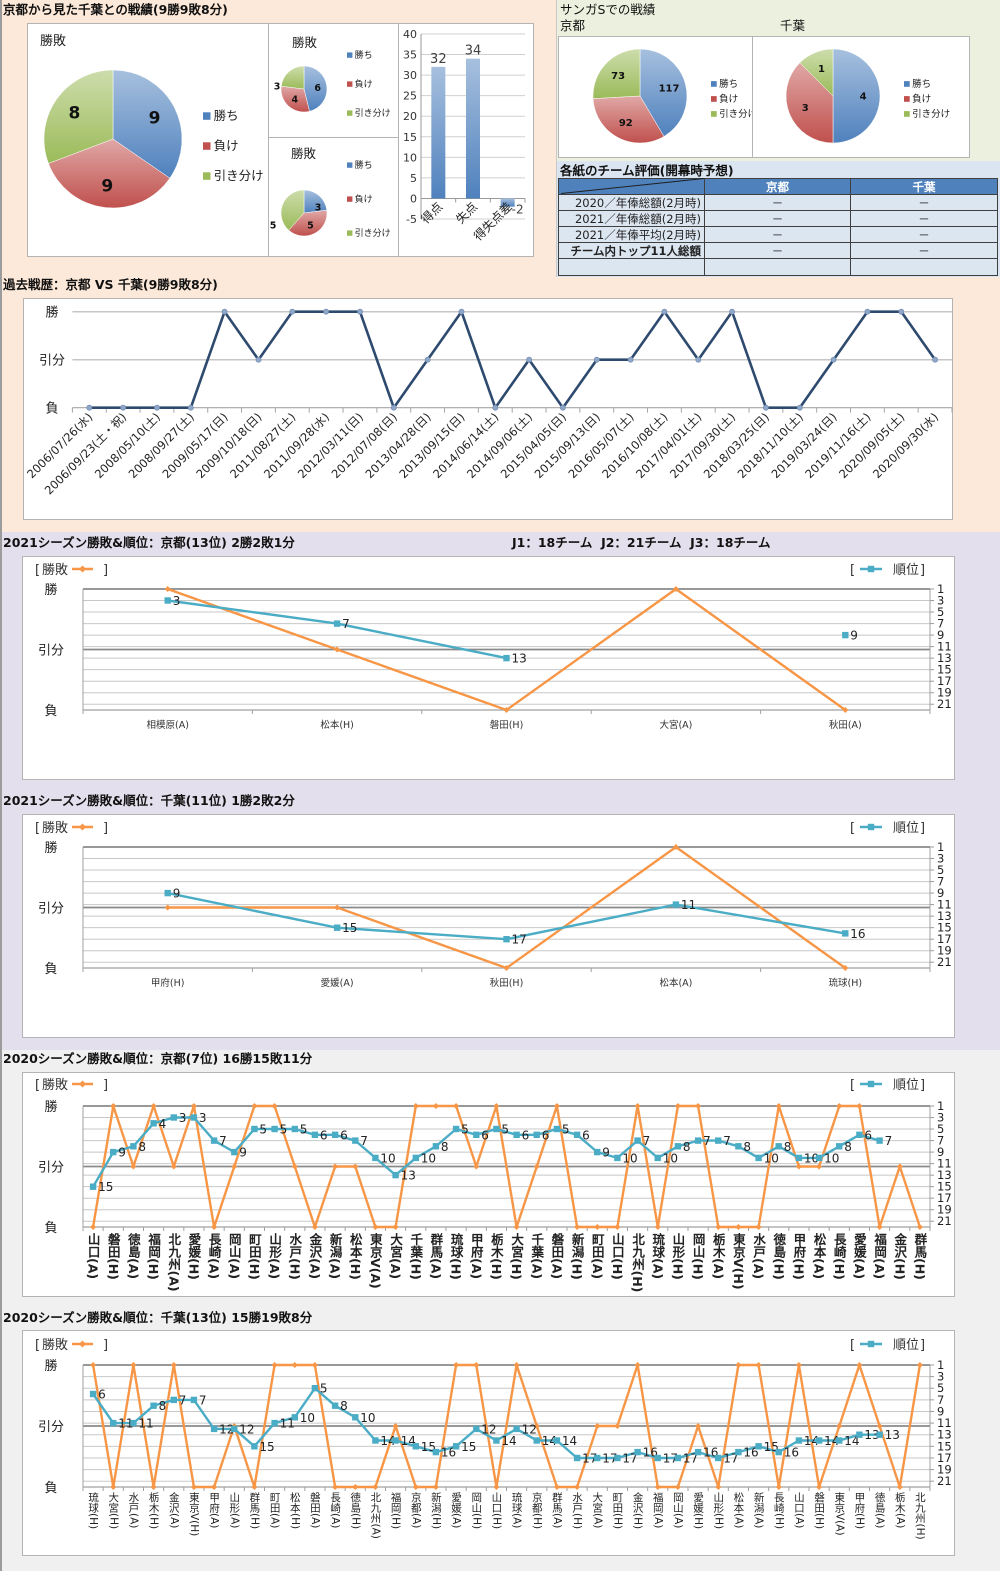  I want to click on category-label: 磐田(A), so click(556, 1255).